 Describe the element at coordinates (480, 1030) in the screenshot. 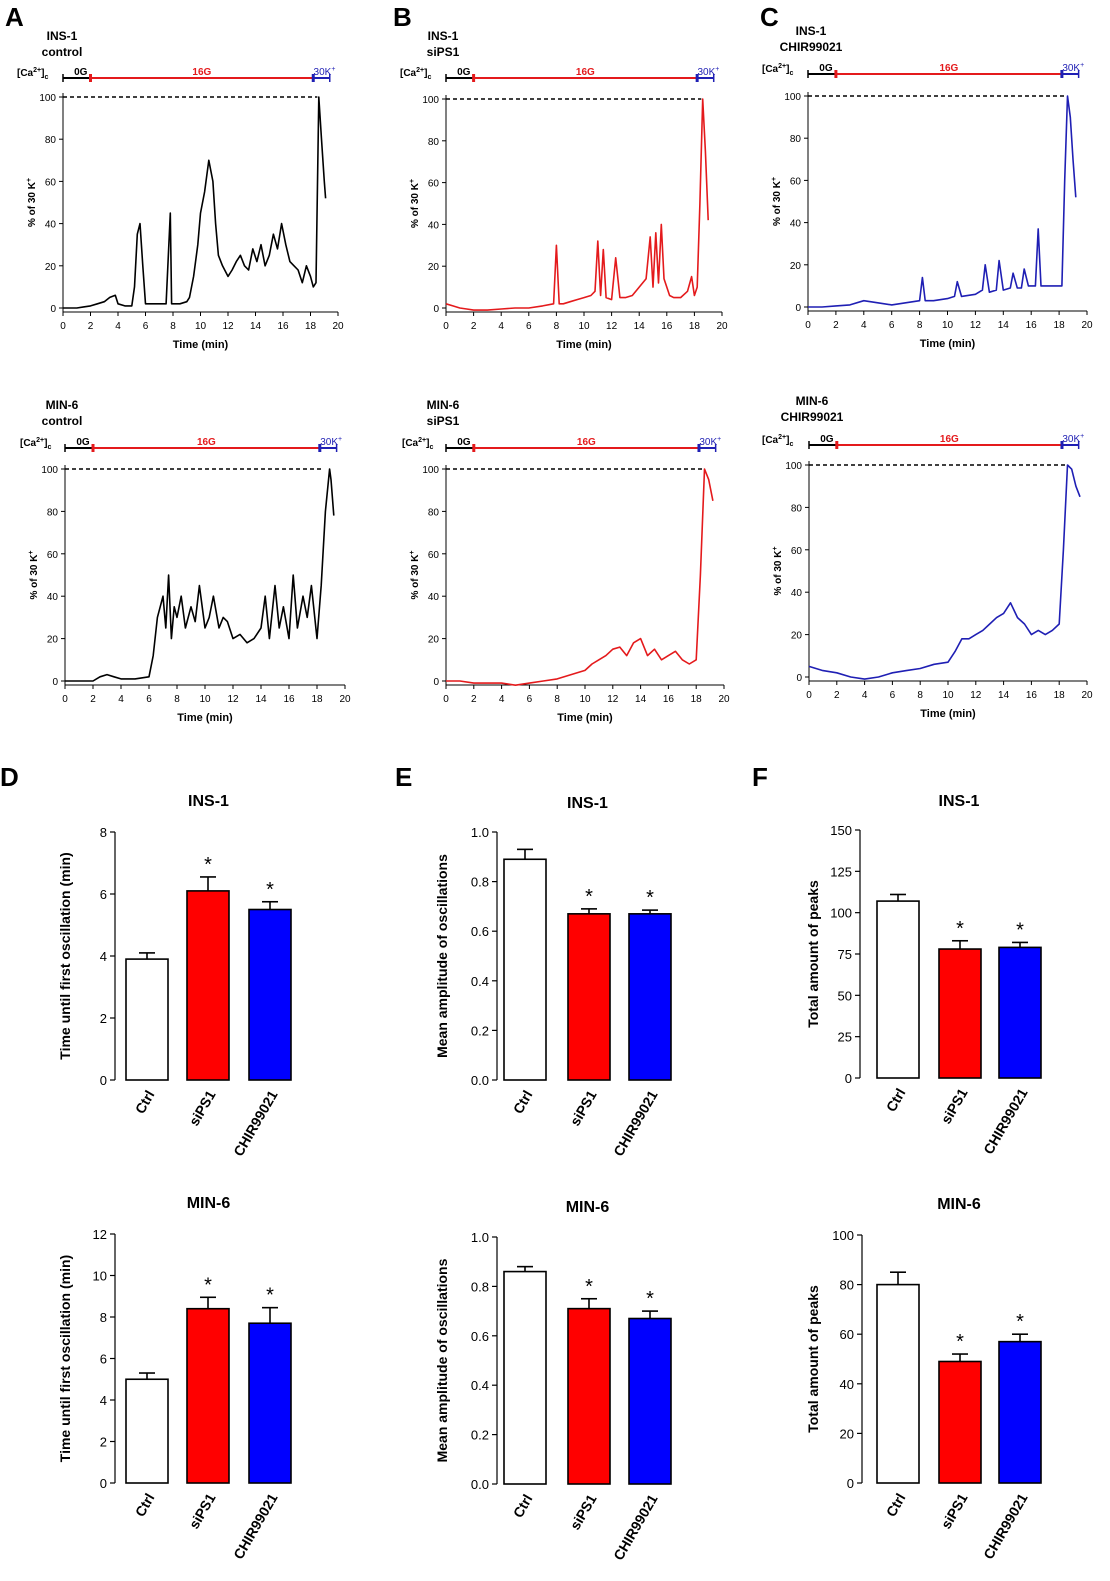

I see `y-tick-label: 0.2` at that location.